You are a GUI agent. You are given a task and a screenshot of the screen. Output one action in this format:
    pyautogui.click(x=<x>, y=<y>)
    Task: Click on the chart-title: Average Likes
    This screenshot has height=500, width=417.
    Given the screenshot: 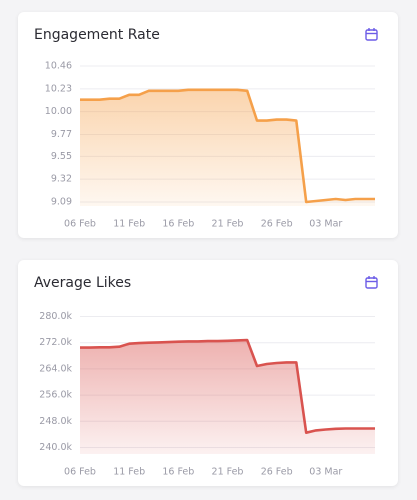 What is the action you would take?
    pyautogui.click(x=82, y=283)
    